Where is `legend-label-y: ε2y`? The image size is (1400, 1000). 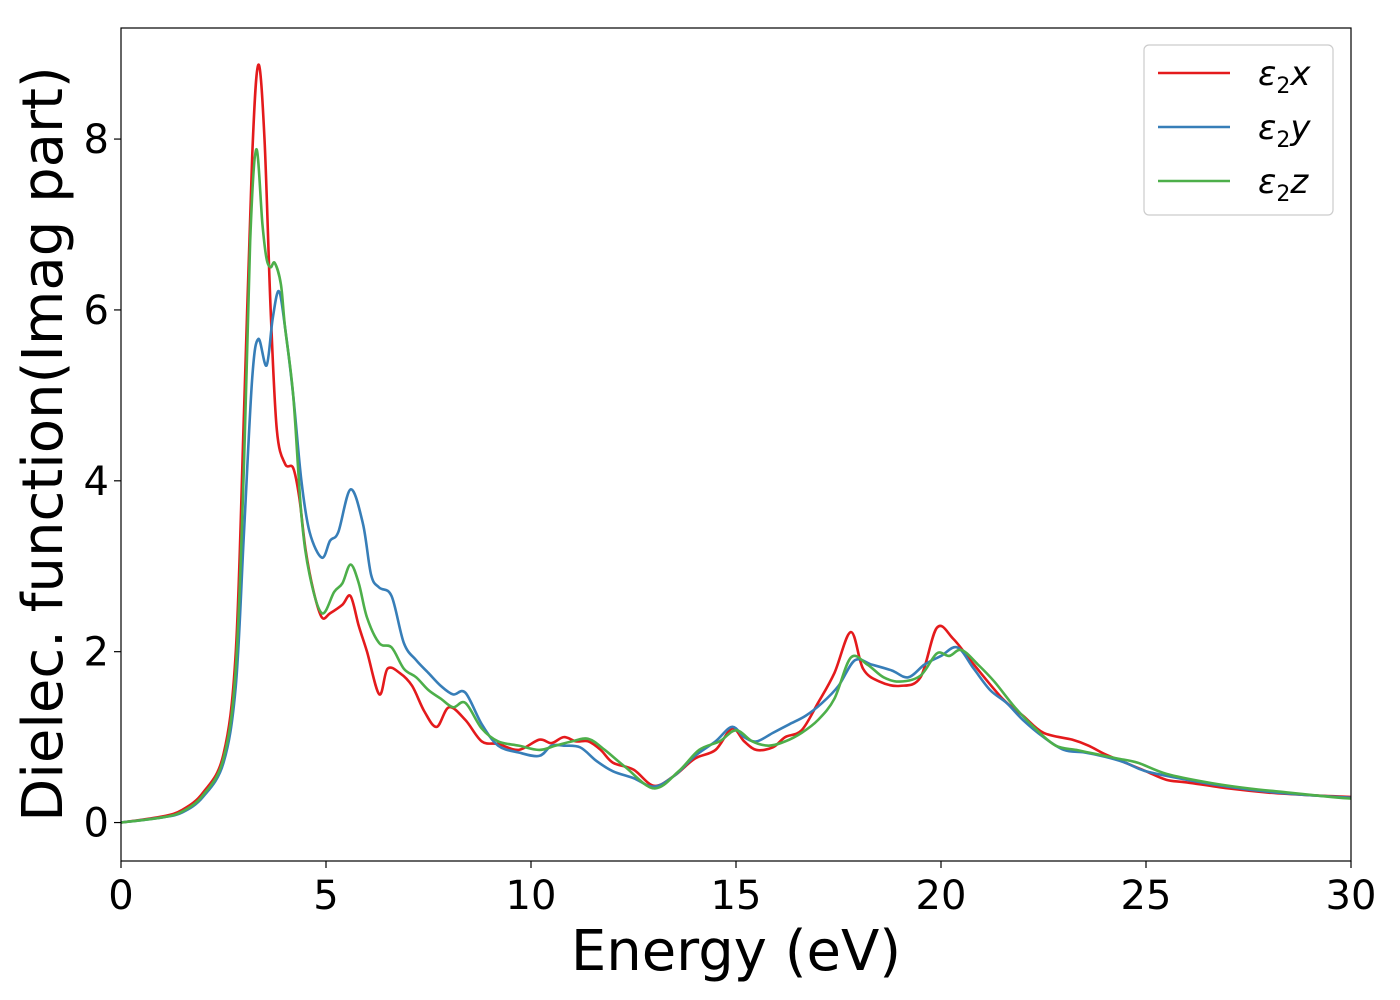 legend-label-y: ε2y is located at coordinates (1284, 130).